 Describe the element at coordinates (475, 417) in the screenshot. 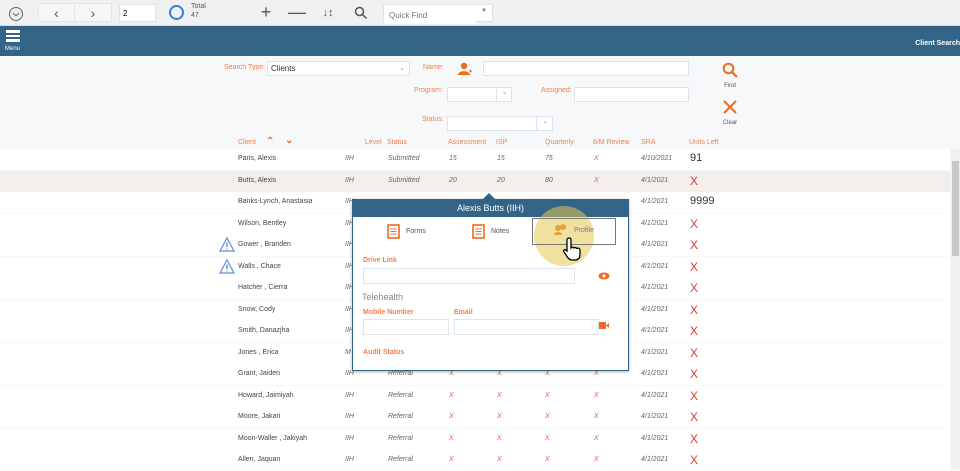

I see `table-row: Moore, Jakari IIH Referral X X X X 4/1/2021 X` at that location.